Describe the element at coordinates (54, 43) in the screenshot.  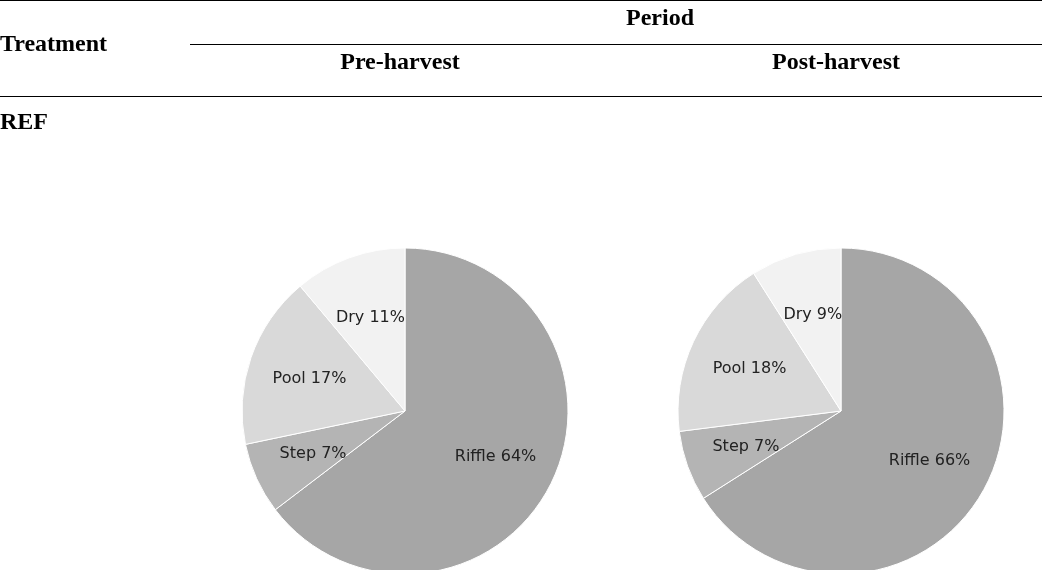
I see `text: Treatment` at that location.